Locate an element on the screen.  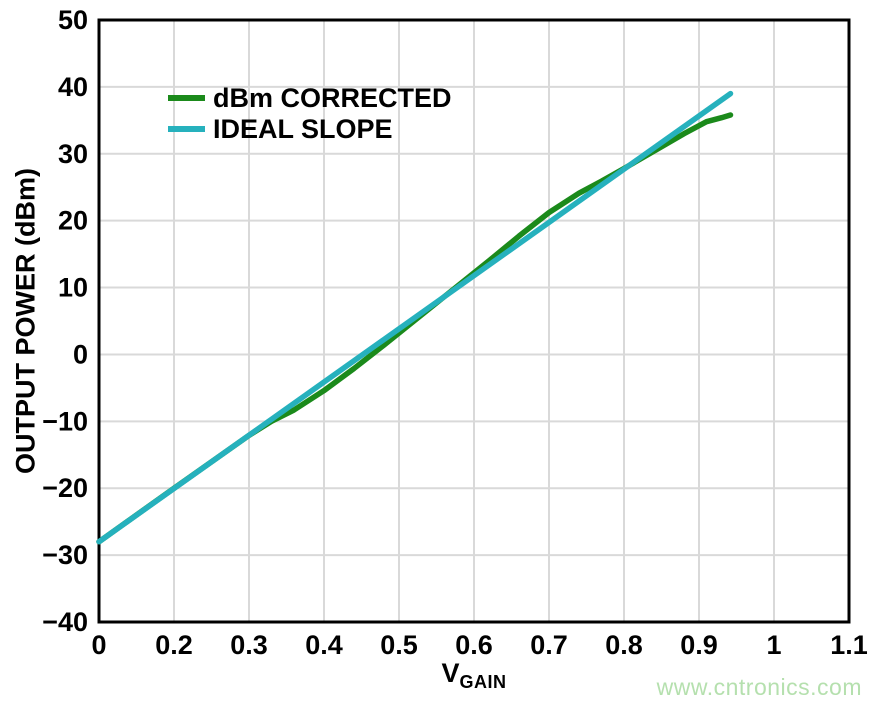
watermark-text: www.cntronics.com is located at coordinates (759, 687).